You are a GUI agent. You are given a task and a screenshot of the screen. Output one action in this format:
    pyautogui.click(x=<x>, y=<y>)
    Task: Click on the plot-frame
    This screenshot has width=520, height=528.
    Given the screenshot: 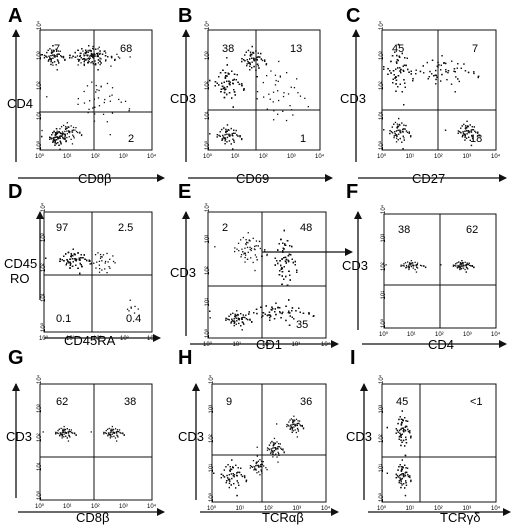 What is the action you would take?
    pyautogui.click(x=96, y=90)
    